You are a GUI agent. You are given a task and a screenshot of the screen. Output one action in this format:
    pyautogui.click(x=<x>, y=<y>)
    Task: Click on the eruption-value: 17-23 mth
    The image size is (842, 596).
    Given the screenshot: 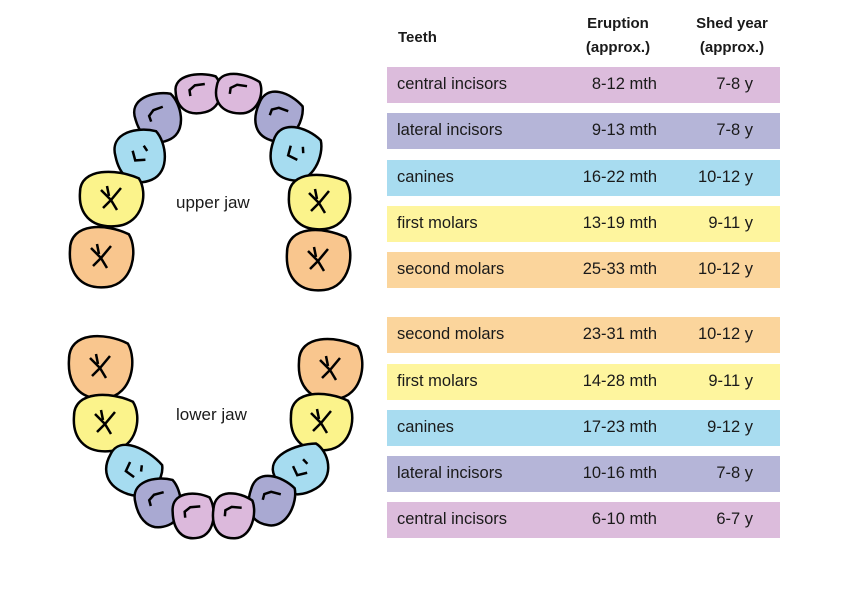 What is the action you would take?
    pyautogui.click(x=619, y=427)
    